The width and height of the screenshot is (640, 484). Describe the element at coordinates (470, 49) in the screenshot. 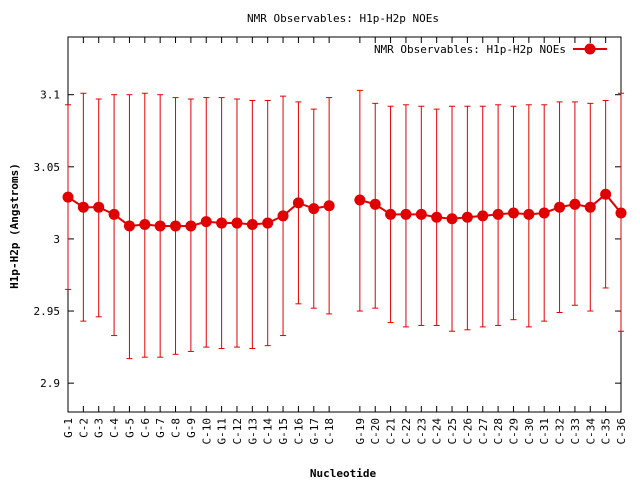

I see `legend-label: NMR Observables: H1p-H2p NOEs` at that location.